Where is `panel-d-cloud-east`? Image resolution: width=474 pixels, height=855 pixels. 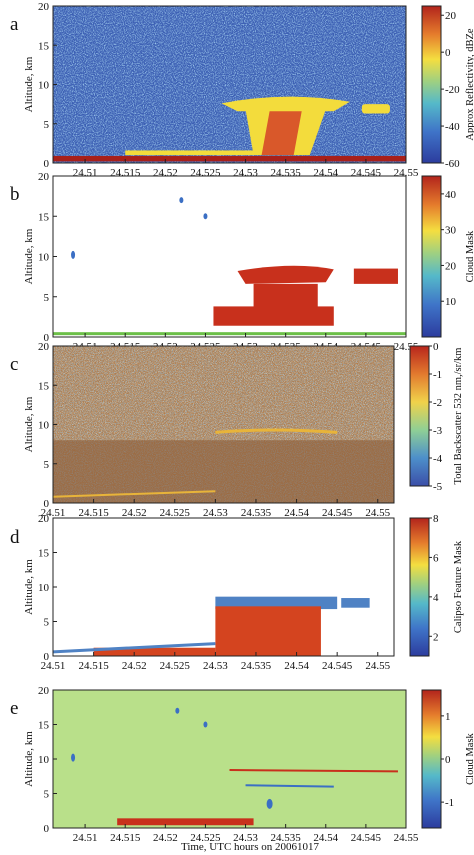 panel-d-cloud-east is located at coordinates (355, 603).